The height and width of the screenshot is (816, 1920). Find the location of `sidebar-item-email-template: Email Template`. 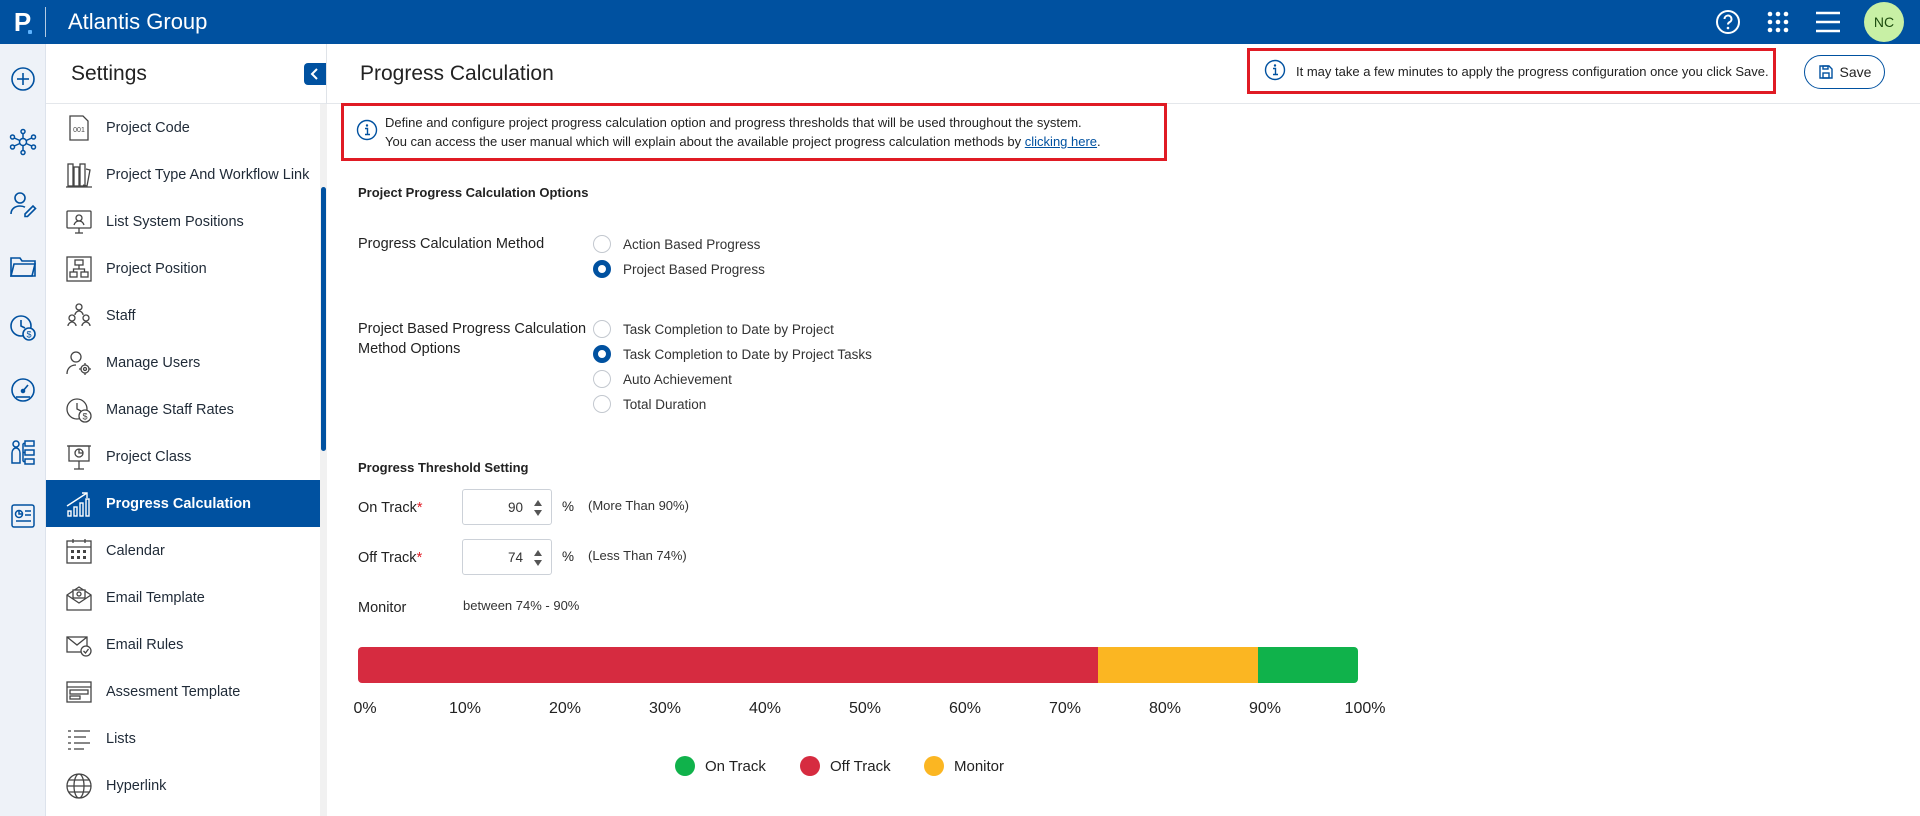

sidebar-item-email-template: Email Template is located at coordinates (183, 597).